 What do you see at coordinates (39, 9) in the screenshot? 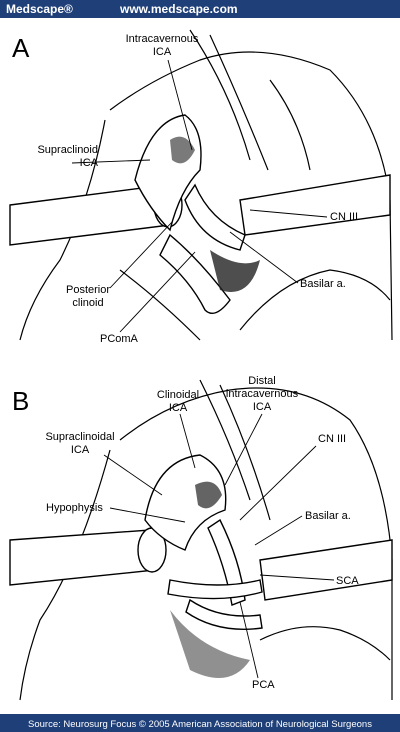
I see `logo: Medscape®` at bounding box center [39, 9].